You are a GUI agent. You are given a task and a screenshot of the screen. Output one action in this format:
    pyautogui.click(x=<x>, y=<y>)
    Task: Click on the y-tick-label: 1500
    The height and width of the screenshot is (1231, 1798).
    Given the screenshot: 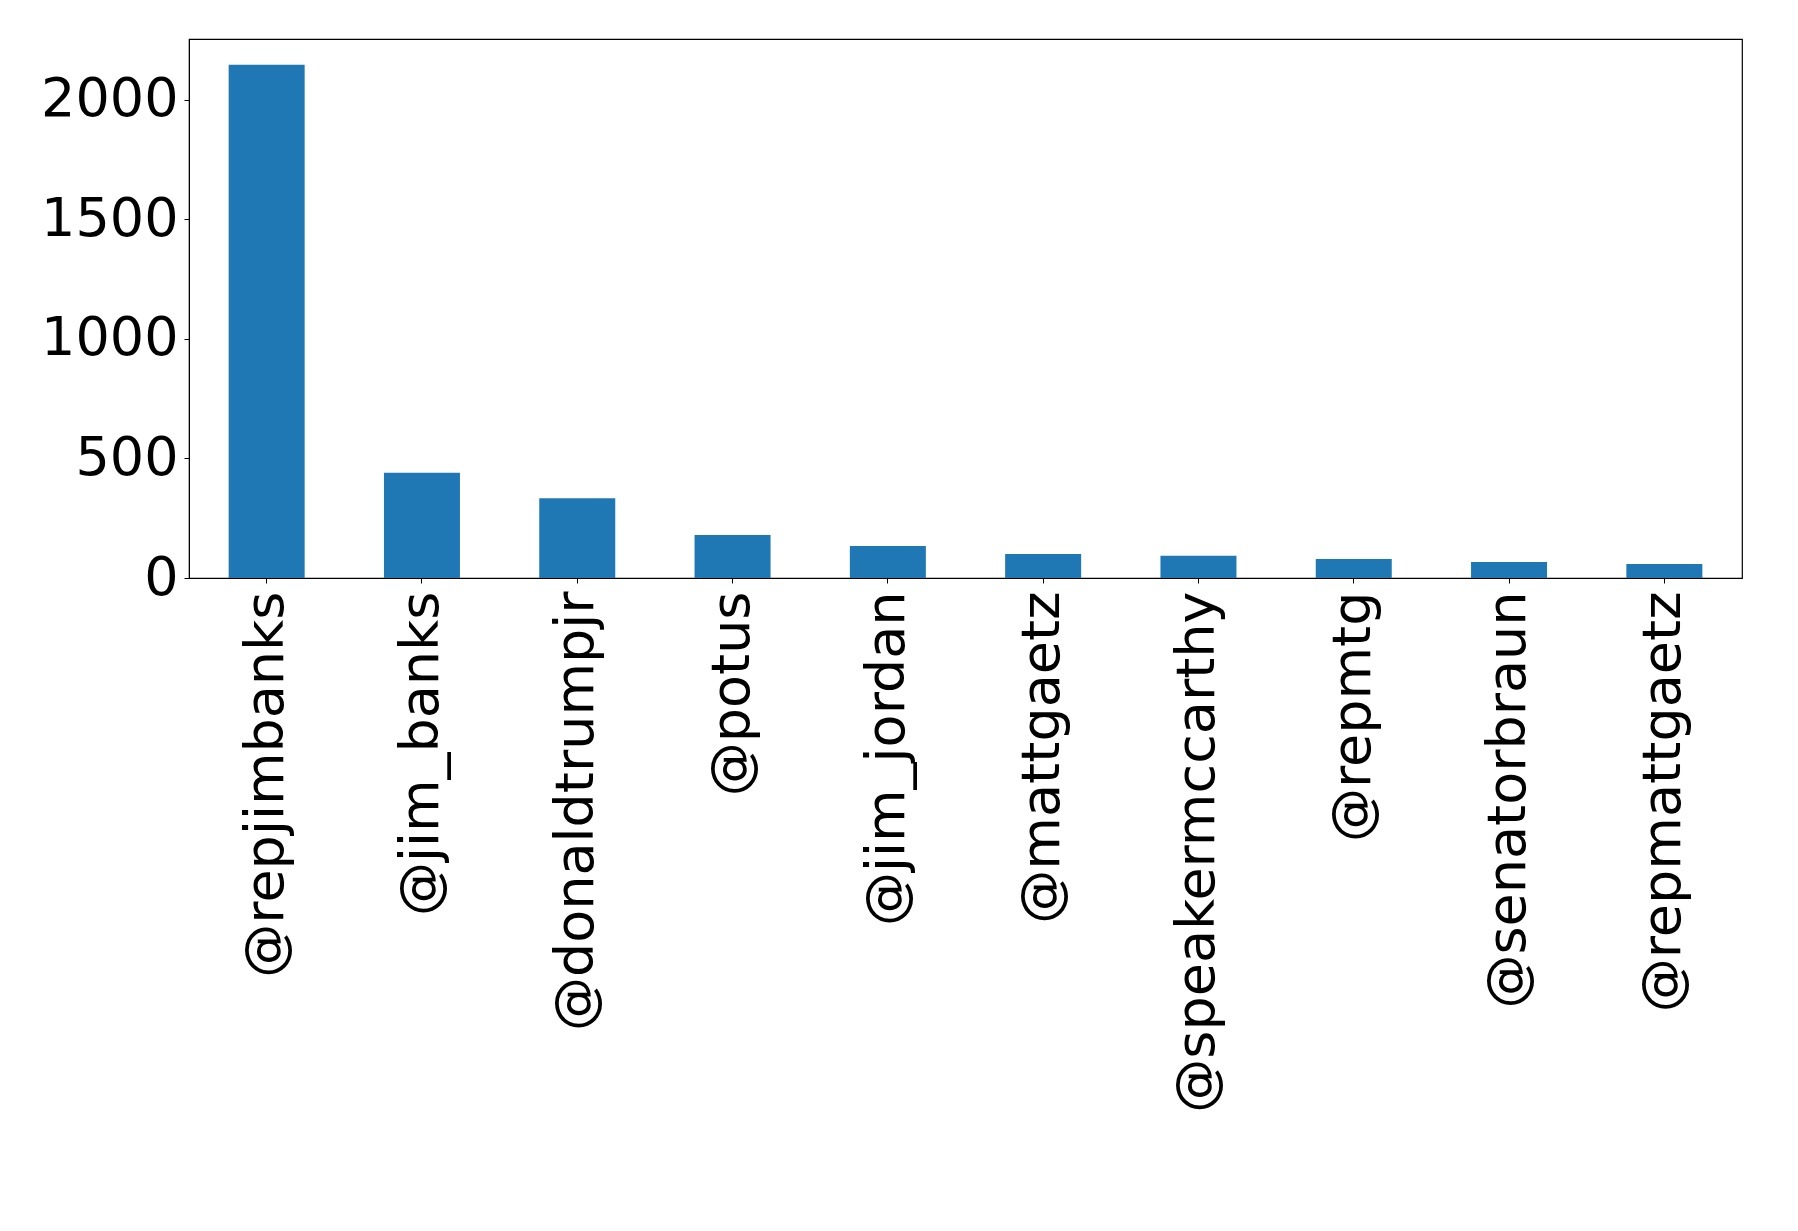 What is the action you would take?
    pyautogui.click(x=110, y=217)
    